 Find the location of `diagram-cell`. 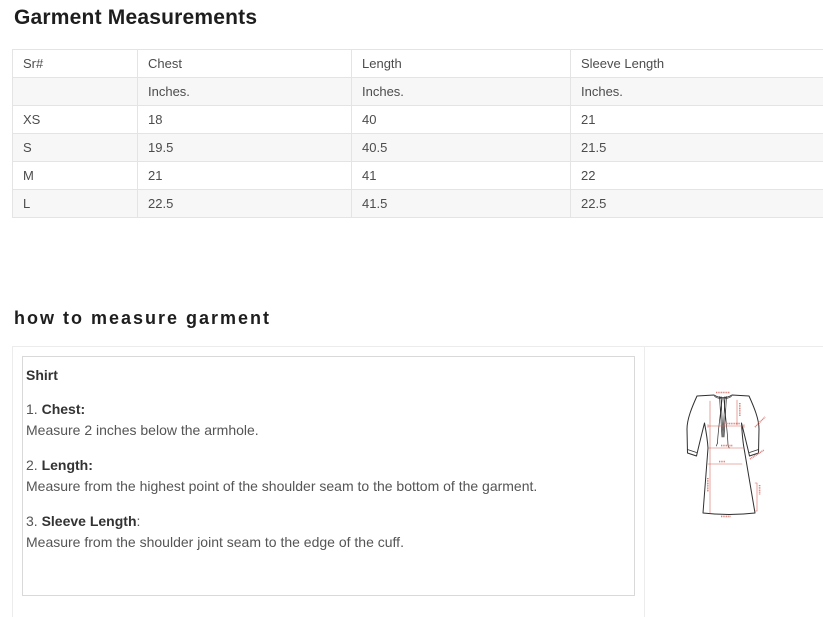

diagram-cell is located at coordinates (706, 439).